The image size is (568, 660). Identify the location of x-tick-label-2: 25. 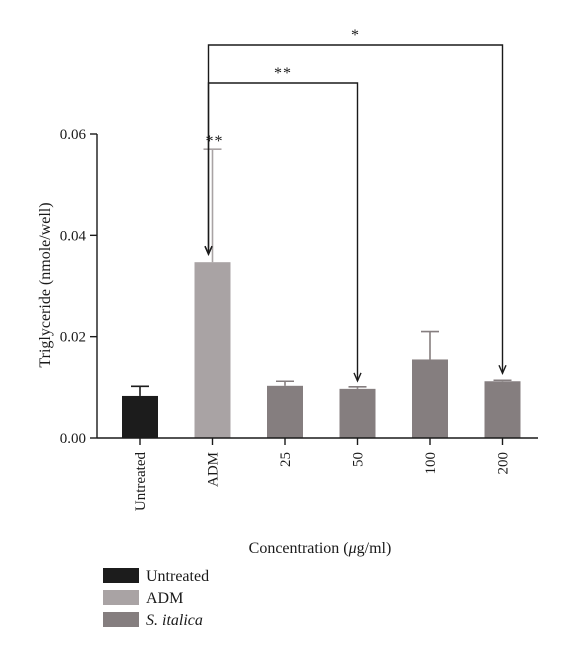
(286, 459).